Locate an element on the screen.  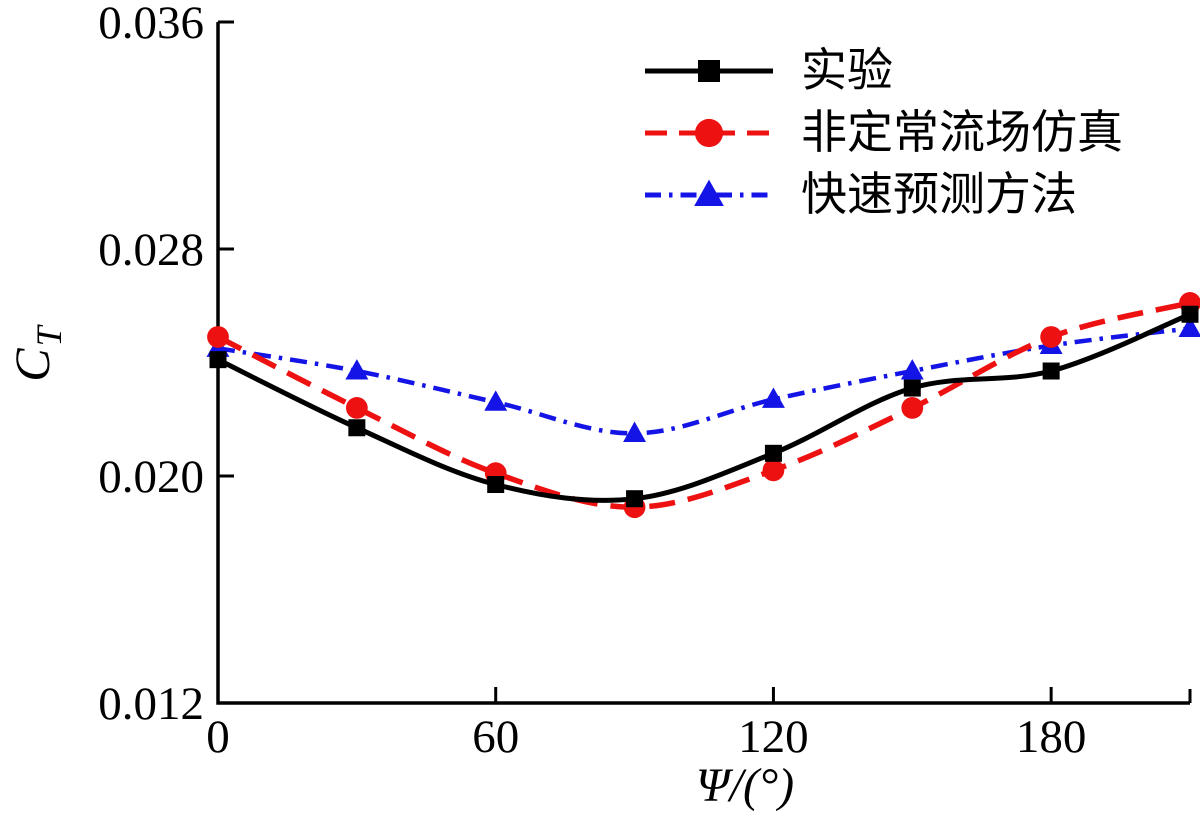
legend-key-dashed-circle-icon is located at coordinates (709, 133).